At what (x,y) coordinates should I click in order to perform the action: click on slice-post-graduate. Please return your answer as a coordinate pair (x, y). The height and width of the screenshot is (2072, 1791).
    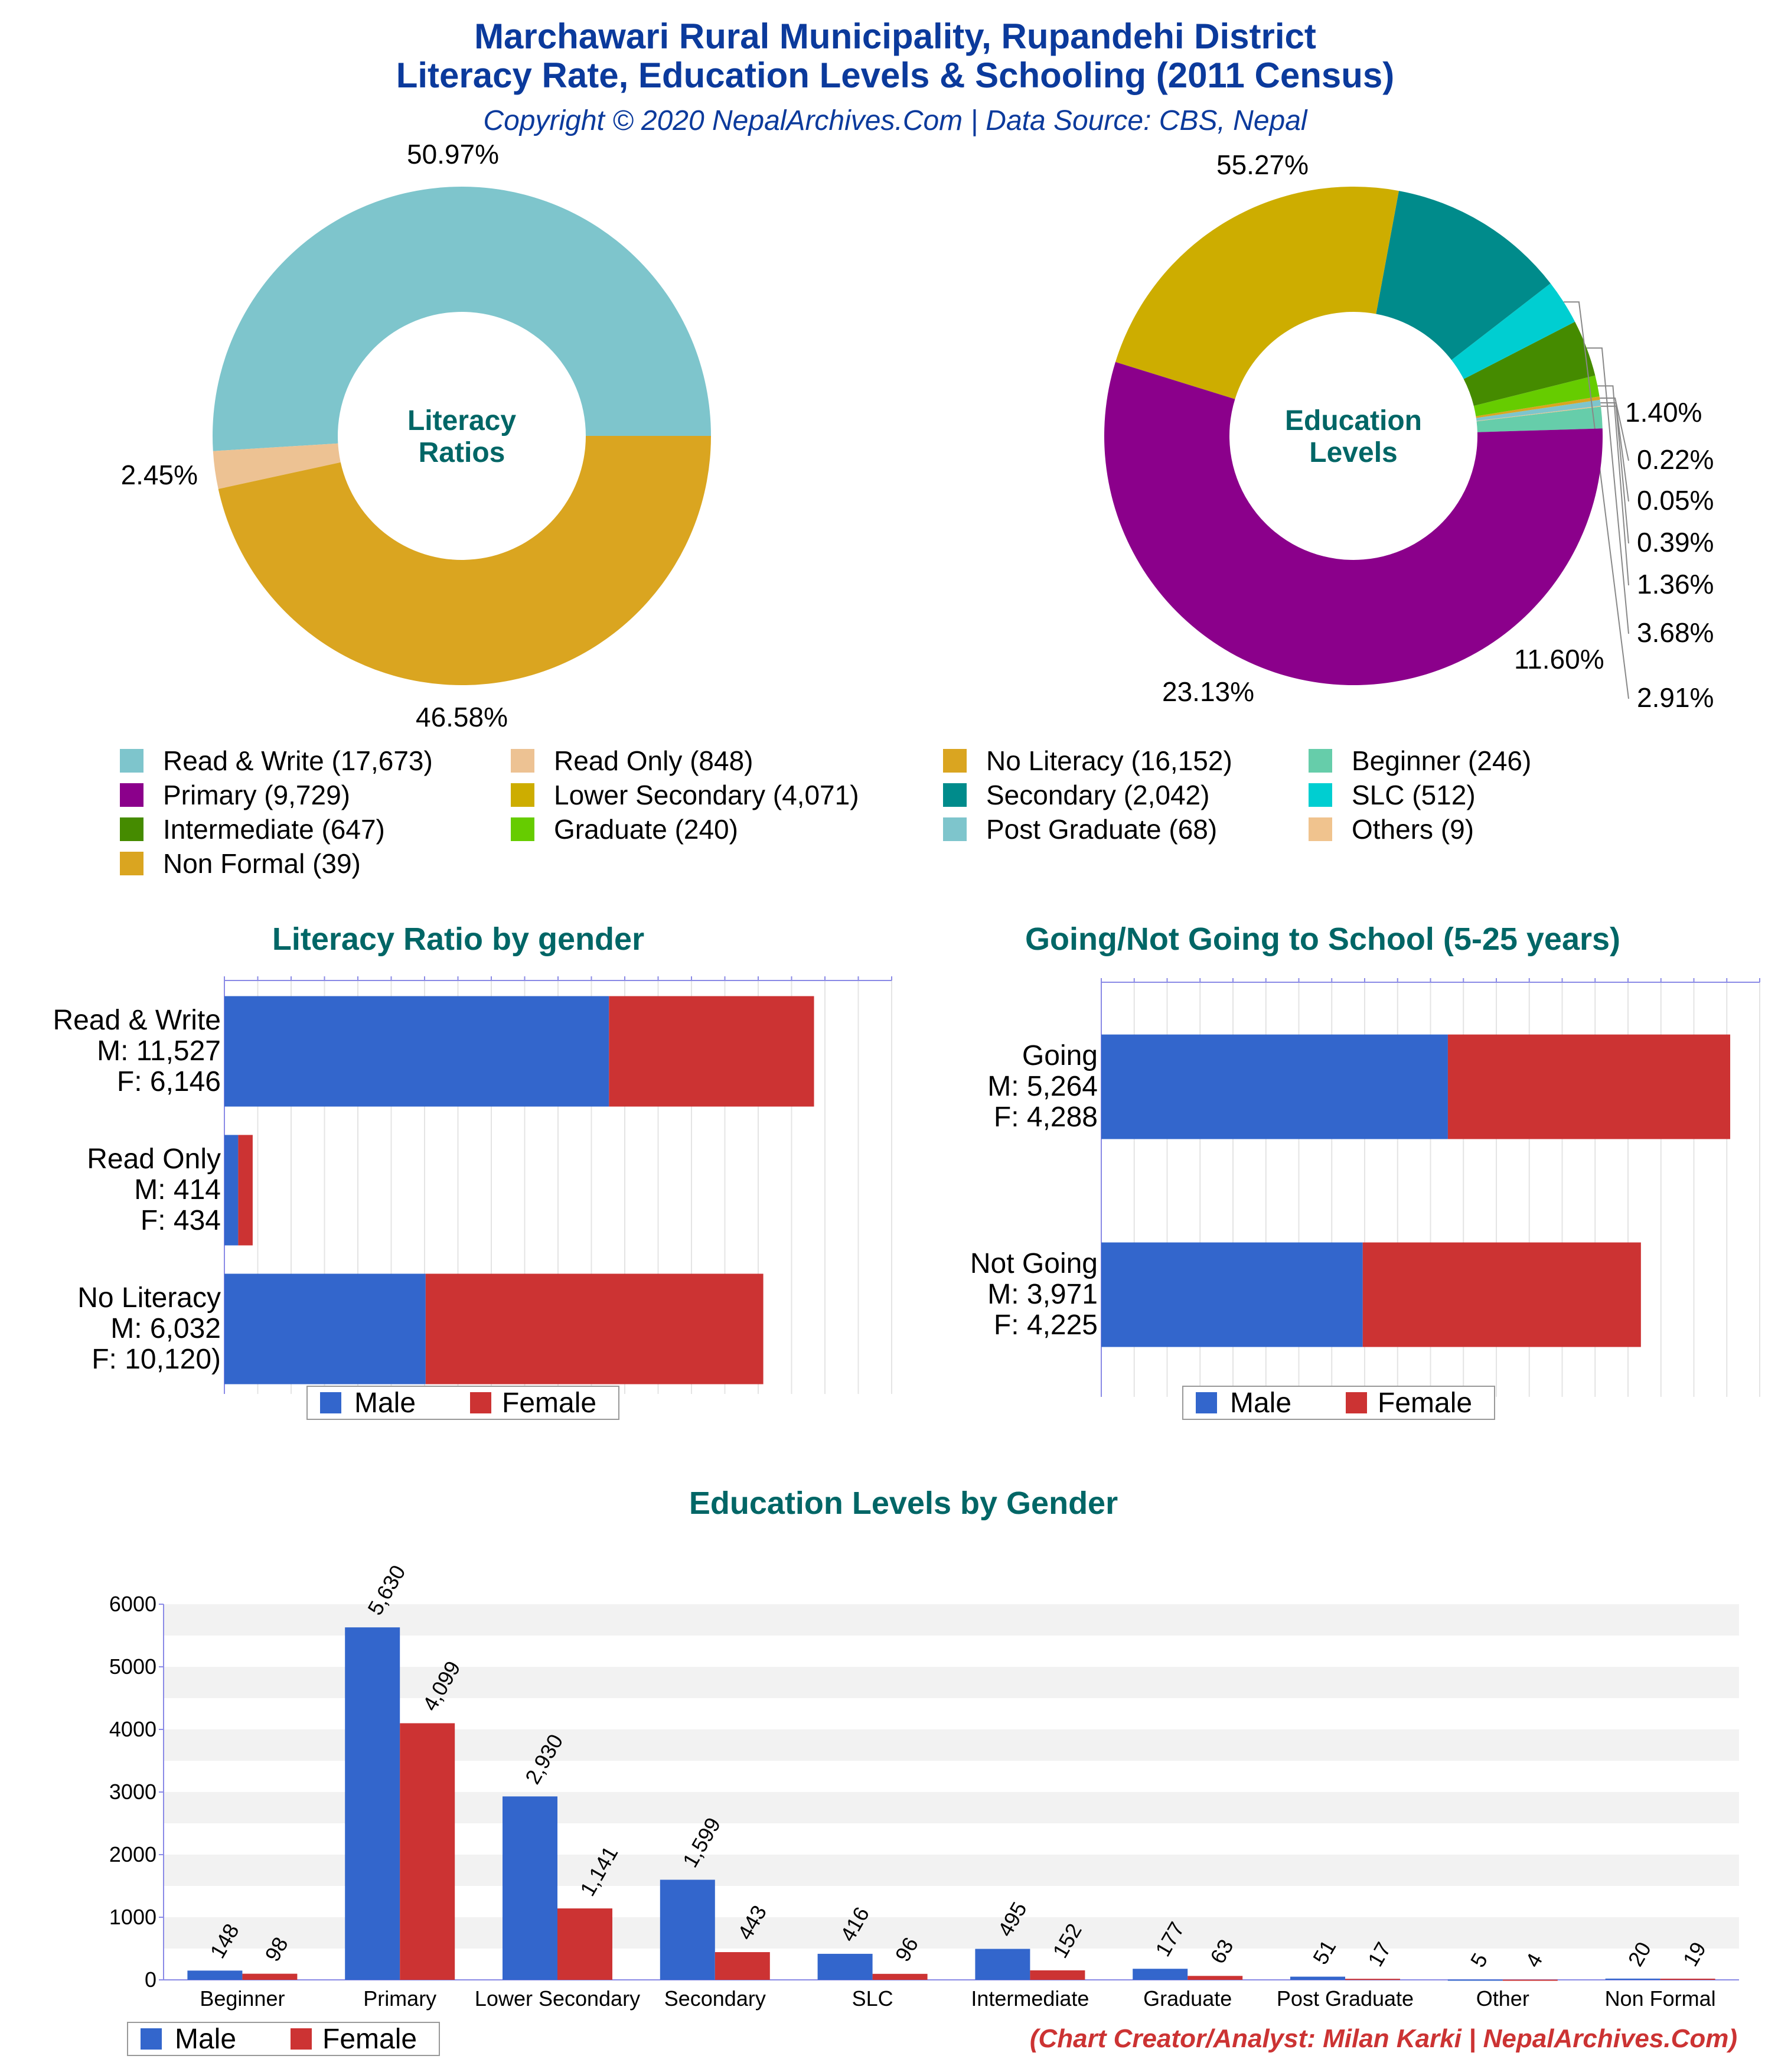
    Looking at the image, I should click on (1538, 410).